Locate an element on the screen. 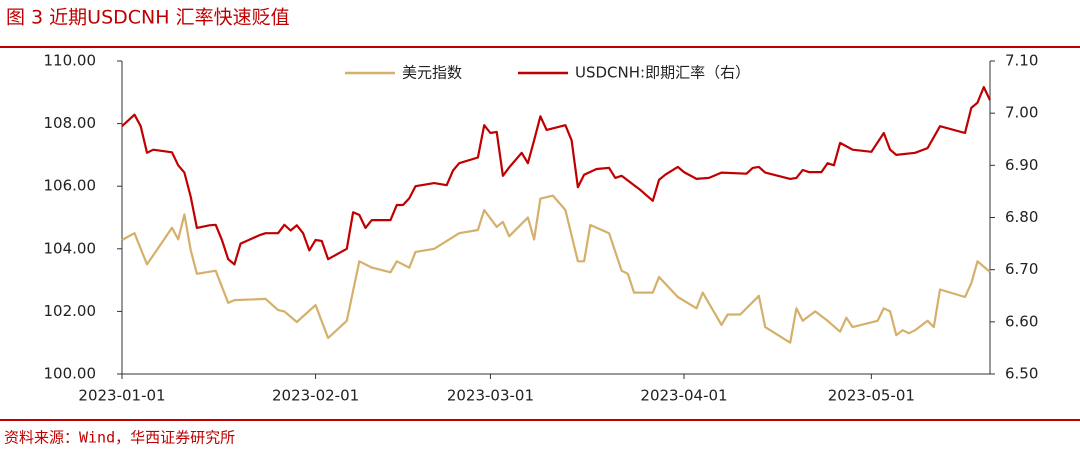 This screenshot has width=1080, height=455. y-tick-label: 100.00 is located at coordinates (70, 374).